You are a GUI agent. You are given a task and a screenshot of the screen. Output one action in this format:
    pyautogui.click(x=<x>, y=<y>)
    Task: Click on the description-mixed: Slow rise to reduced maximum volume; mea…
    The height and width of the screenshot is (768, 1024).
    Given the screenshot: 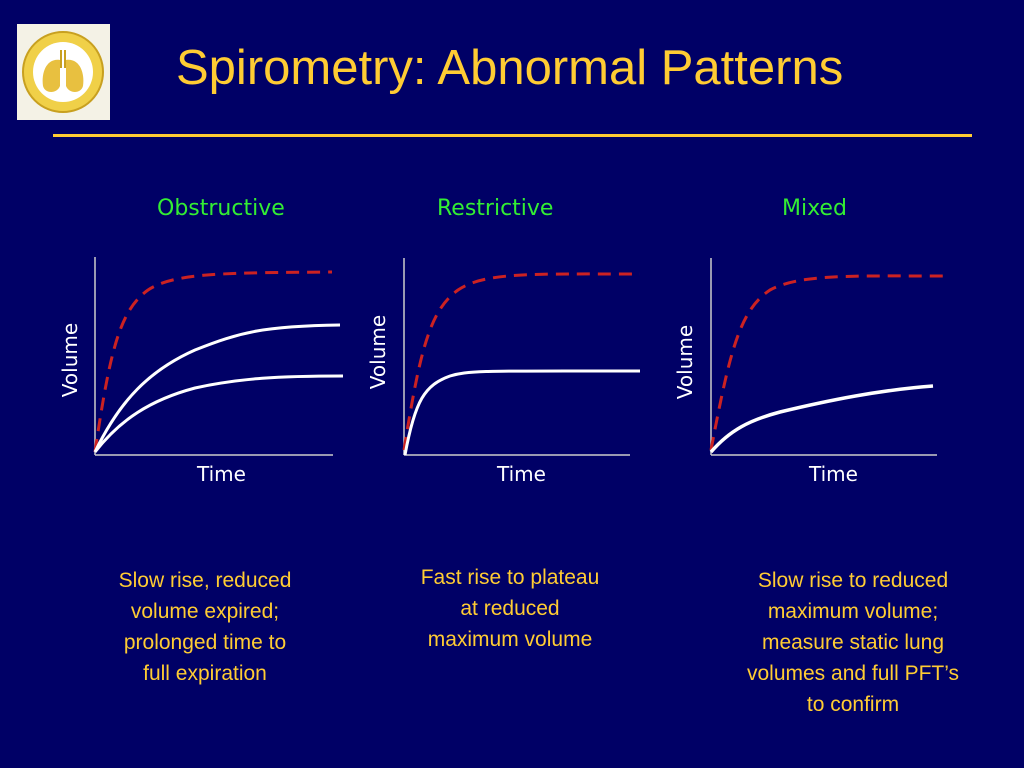 What is the action you would take?
    pyautogui.click(x=853, y=642)
    